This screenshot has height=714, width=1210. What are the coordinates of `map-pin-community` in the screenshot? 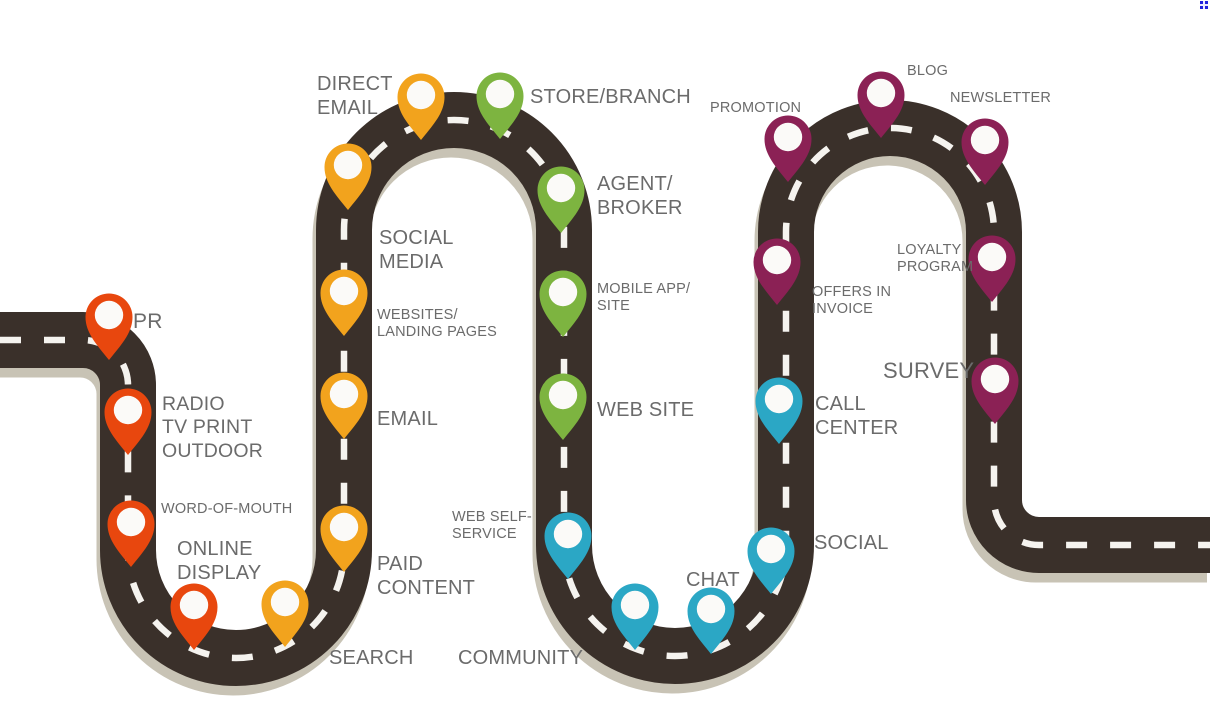 It's located at (635, 616).